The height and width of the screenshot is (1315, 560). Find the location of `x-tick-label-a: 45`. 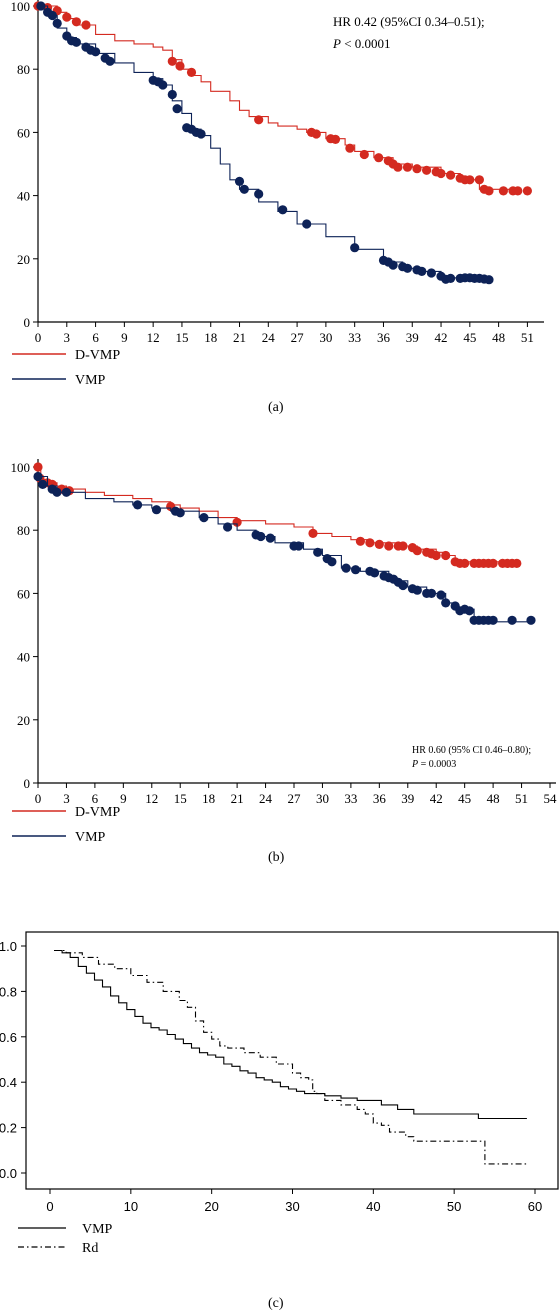

x-tick-label-a: 45 is located at coordinates (469, 337).